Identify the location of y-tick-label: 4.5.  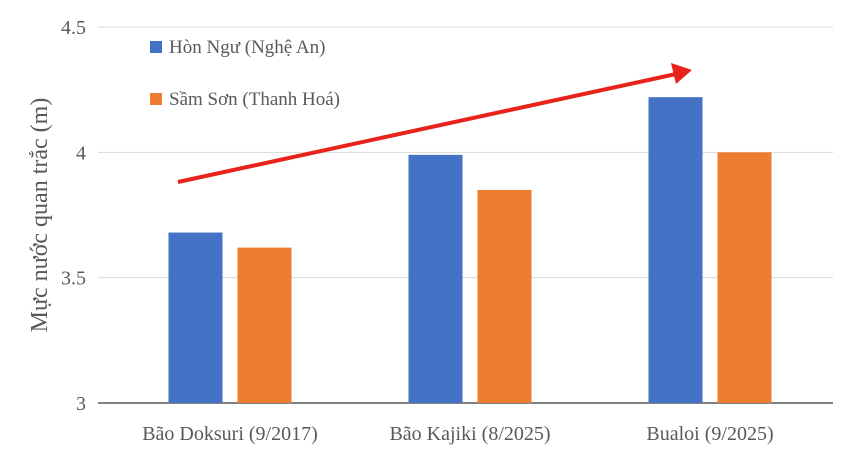
(73, 28).